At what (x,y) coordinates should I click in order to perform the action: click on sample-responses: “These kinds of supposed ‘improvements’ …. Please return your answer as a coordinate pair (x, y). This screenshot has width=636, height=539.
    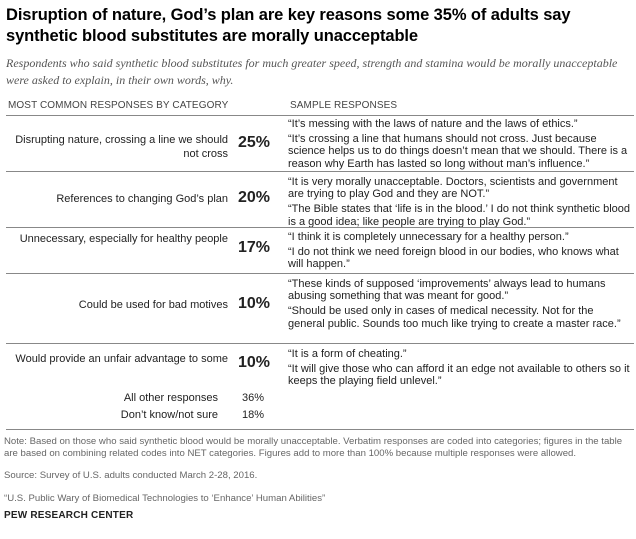
    Looking at the image, I should click on (460, 305).